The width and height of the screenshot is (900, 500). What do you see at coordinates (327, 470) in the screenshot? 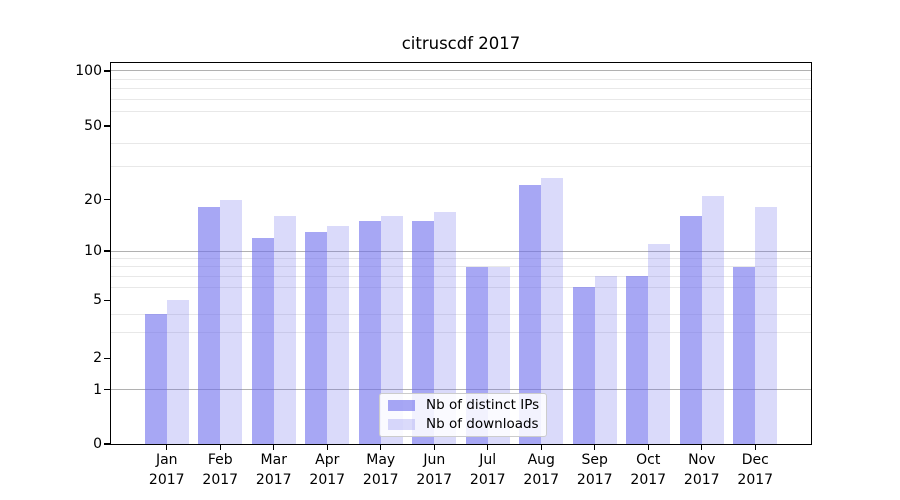
I see `x-tick-label-apr: Apr 2017` at bounding box center [327, 470].